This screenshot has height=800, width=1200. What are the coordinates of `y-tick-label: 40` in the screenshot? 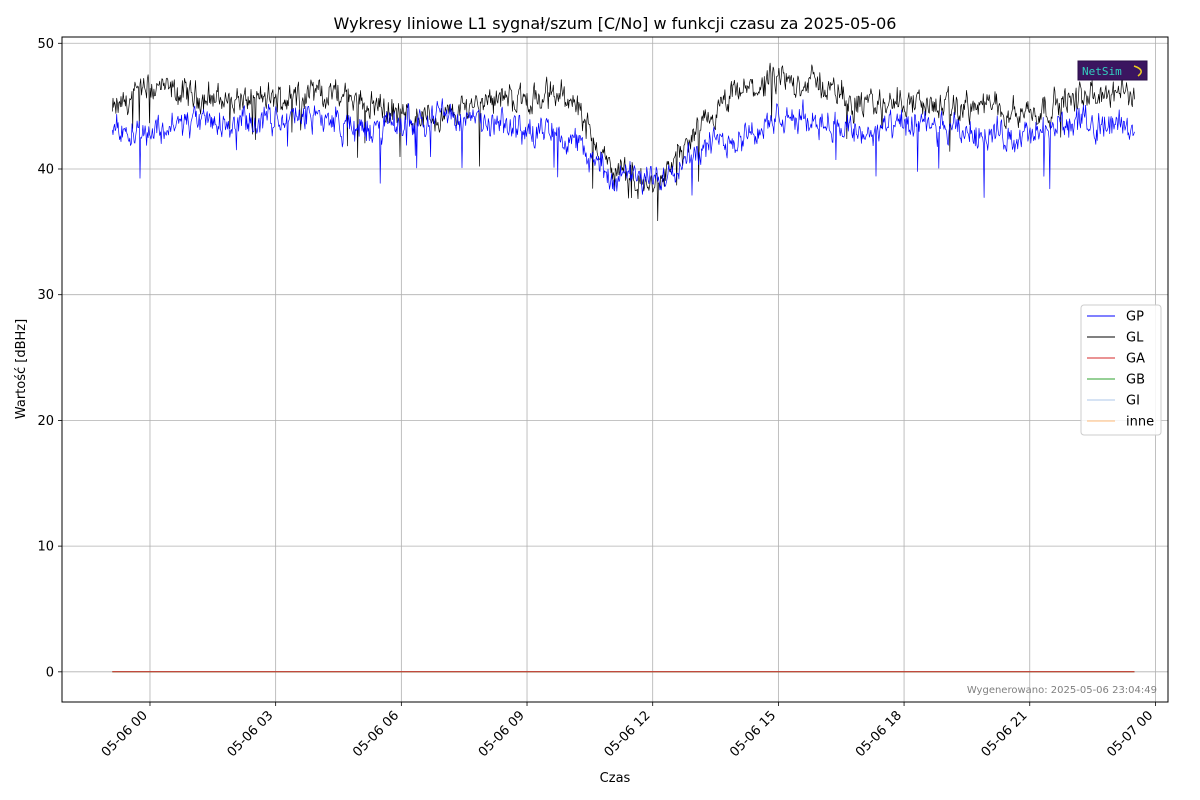 It's located at (45, 169).